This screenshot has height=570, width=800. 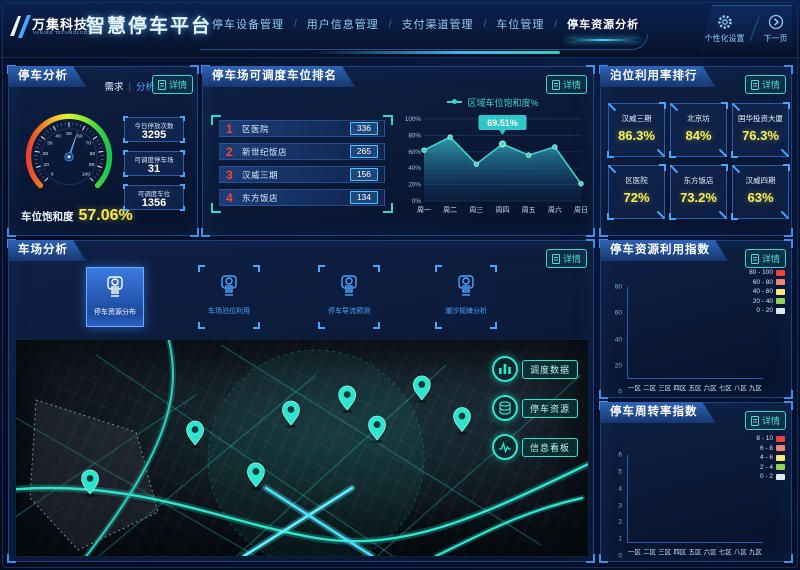 I want to click on svg-text: 30, so click(x=50, y=144).